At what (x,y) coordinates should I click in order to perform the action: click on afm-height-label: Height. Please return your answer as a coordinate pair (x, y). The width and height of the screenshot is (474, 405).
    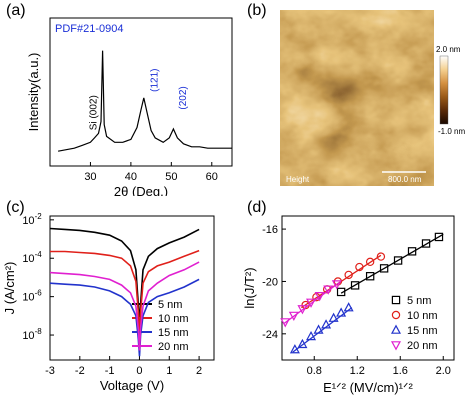
    Looking at the image, I should click on (298, 179).